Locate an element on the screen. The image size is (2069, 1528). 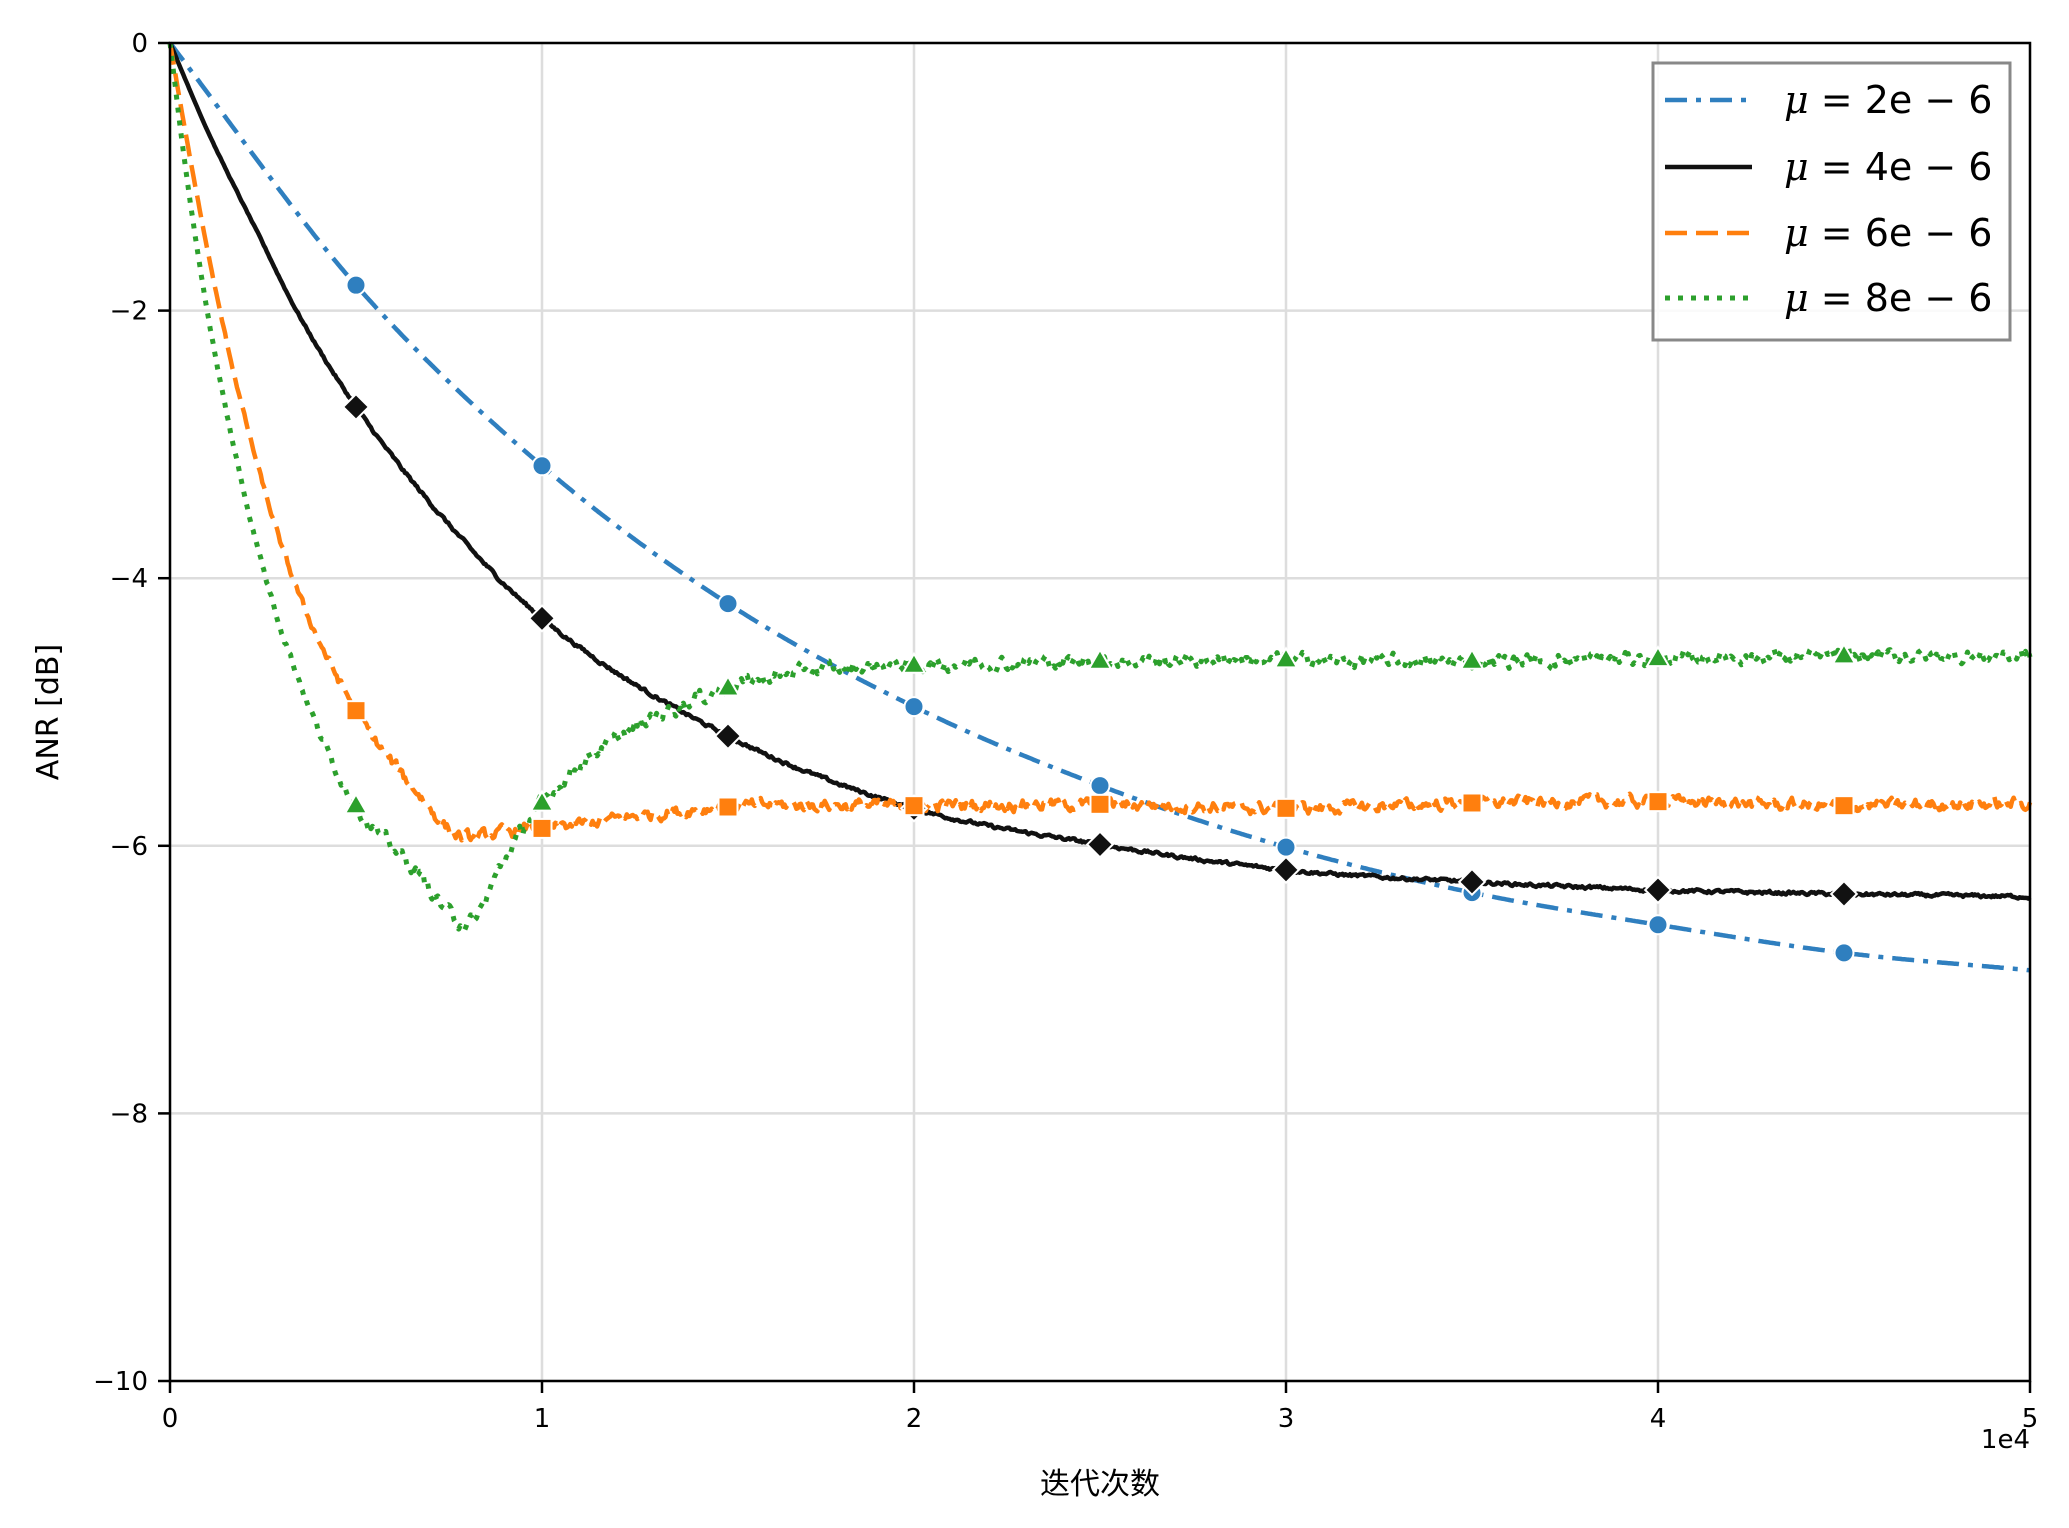
legend-value: = 8e − 6 is located at coordinates (1901, 298).